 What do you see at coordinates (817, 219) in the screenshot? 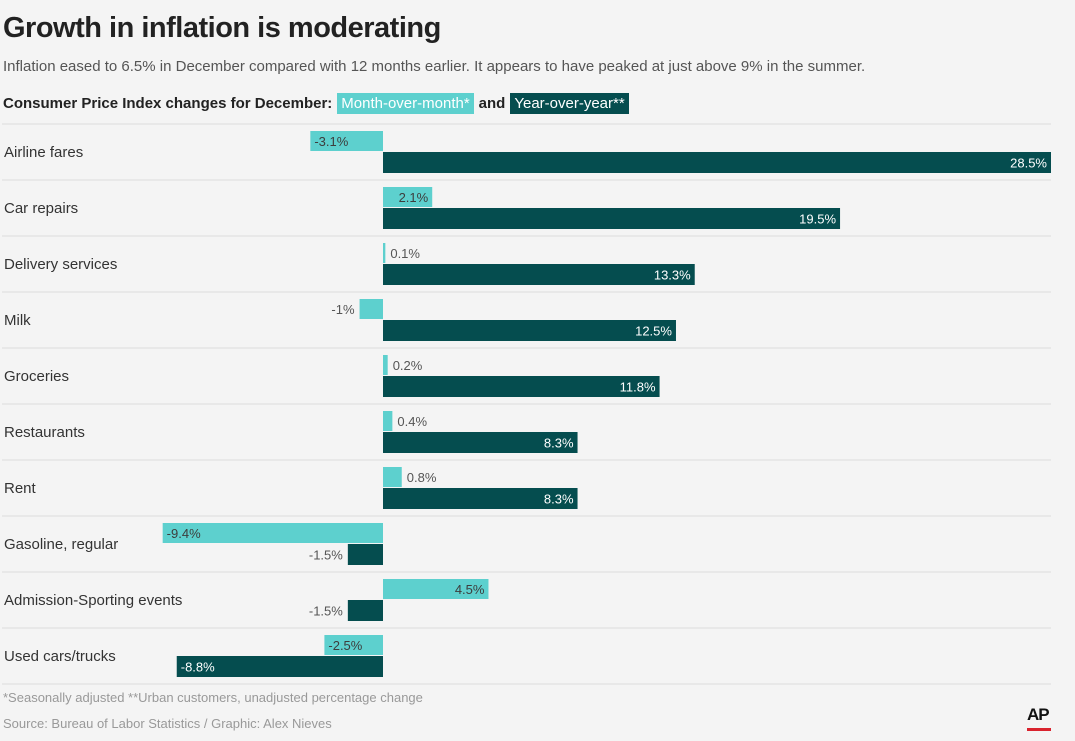
I see `label-year-over-year: 19.5%` at bounding box center [817, 219].